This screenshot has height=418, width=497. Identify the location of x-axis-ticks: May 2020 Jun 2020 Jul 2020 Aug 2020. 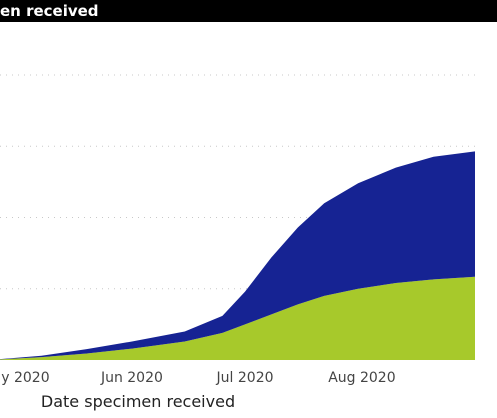
(198, 378).